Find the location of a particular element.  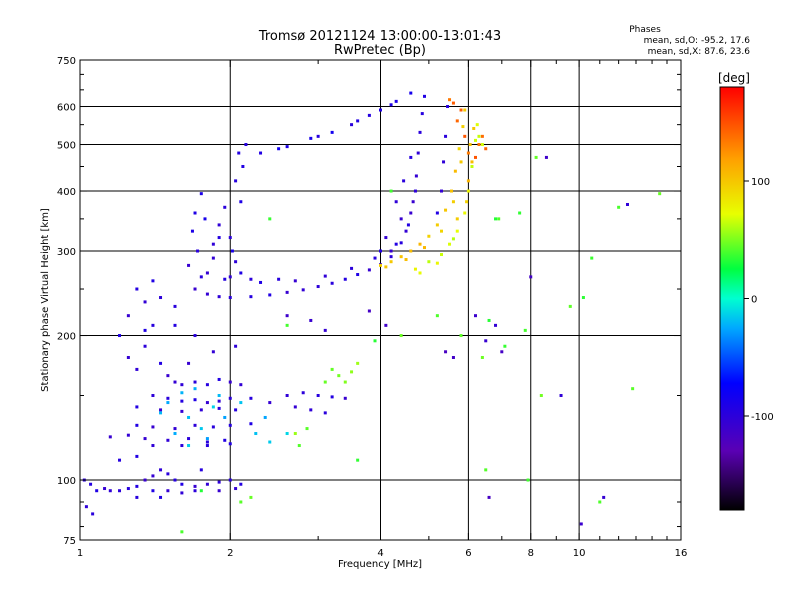

x-tick-label: 16 is located at coordinates (681, 553).